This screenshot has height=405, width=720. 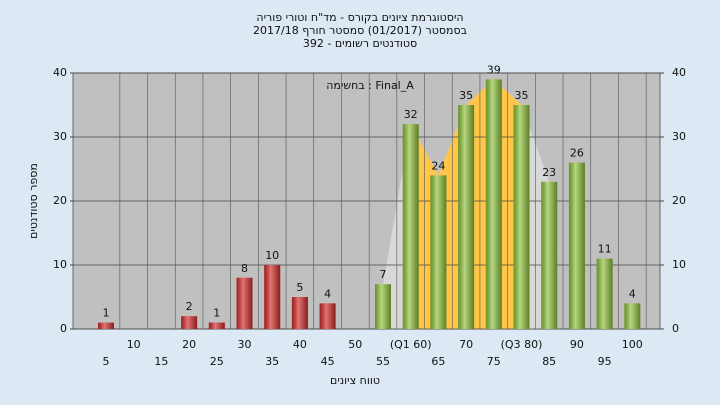 I want to click on y-tick-label: 30, so click(x=60, y=136).